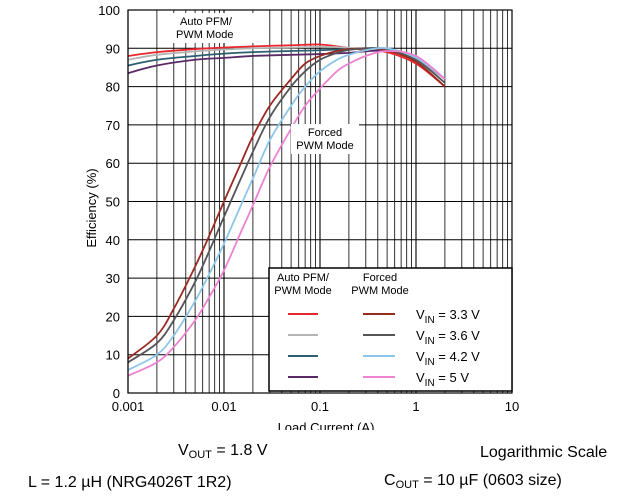 The width and height of the screenshot is (634, 500). I want to click on legend-col-forced-line2: PWM Mode, so click(379, 291).